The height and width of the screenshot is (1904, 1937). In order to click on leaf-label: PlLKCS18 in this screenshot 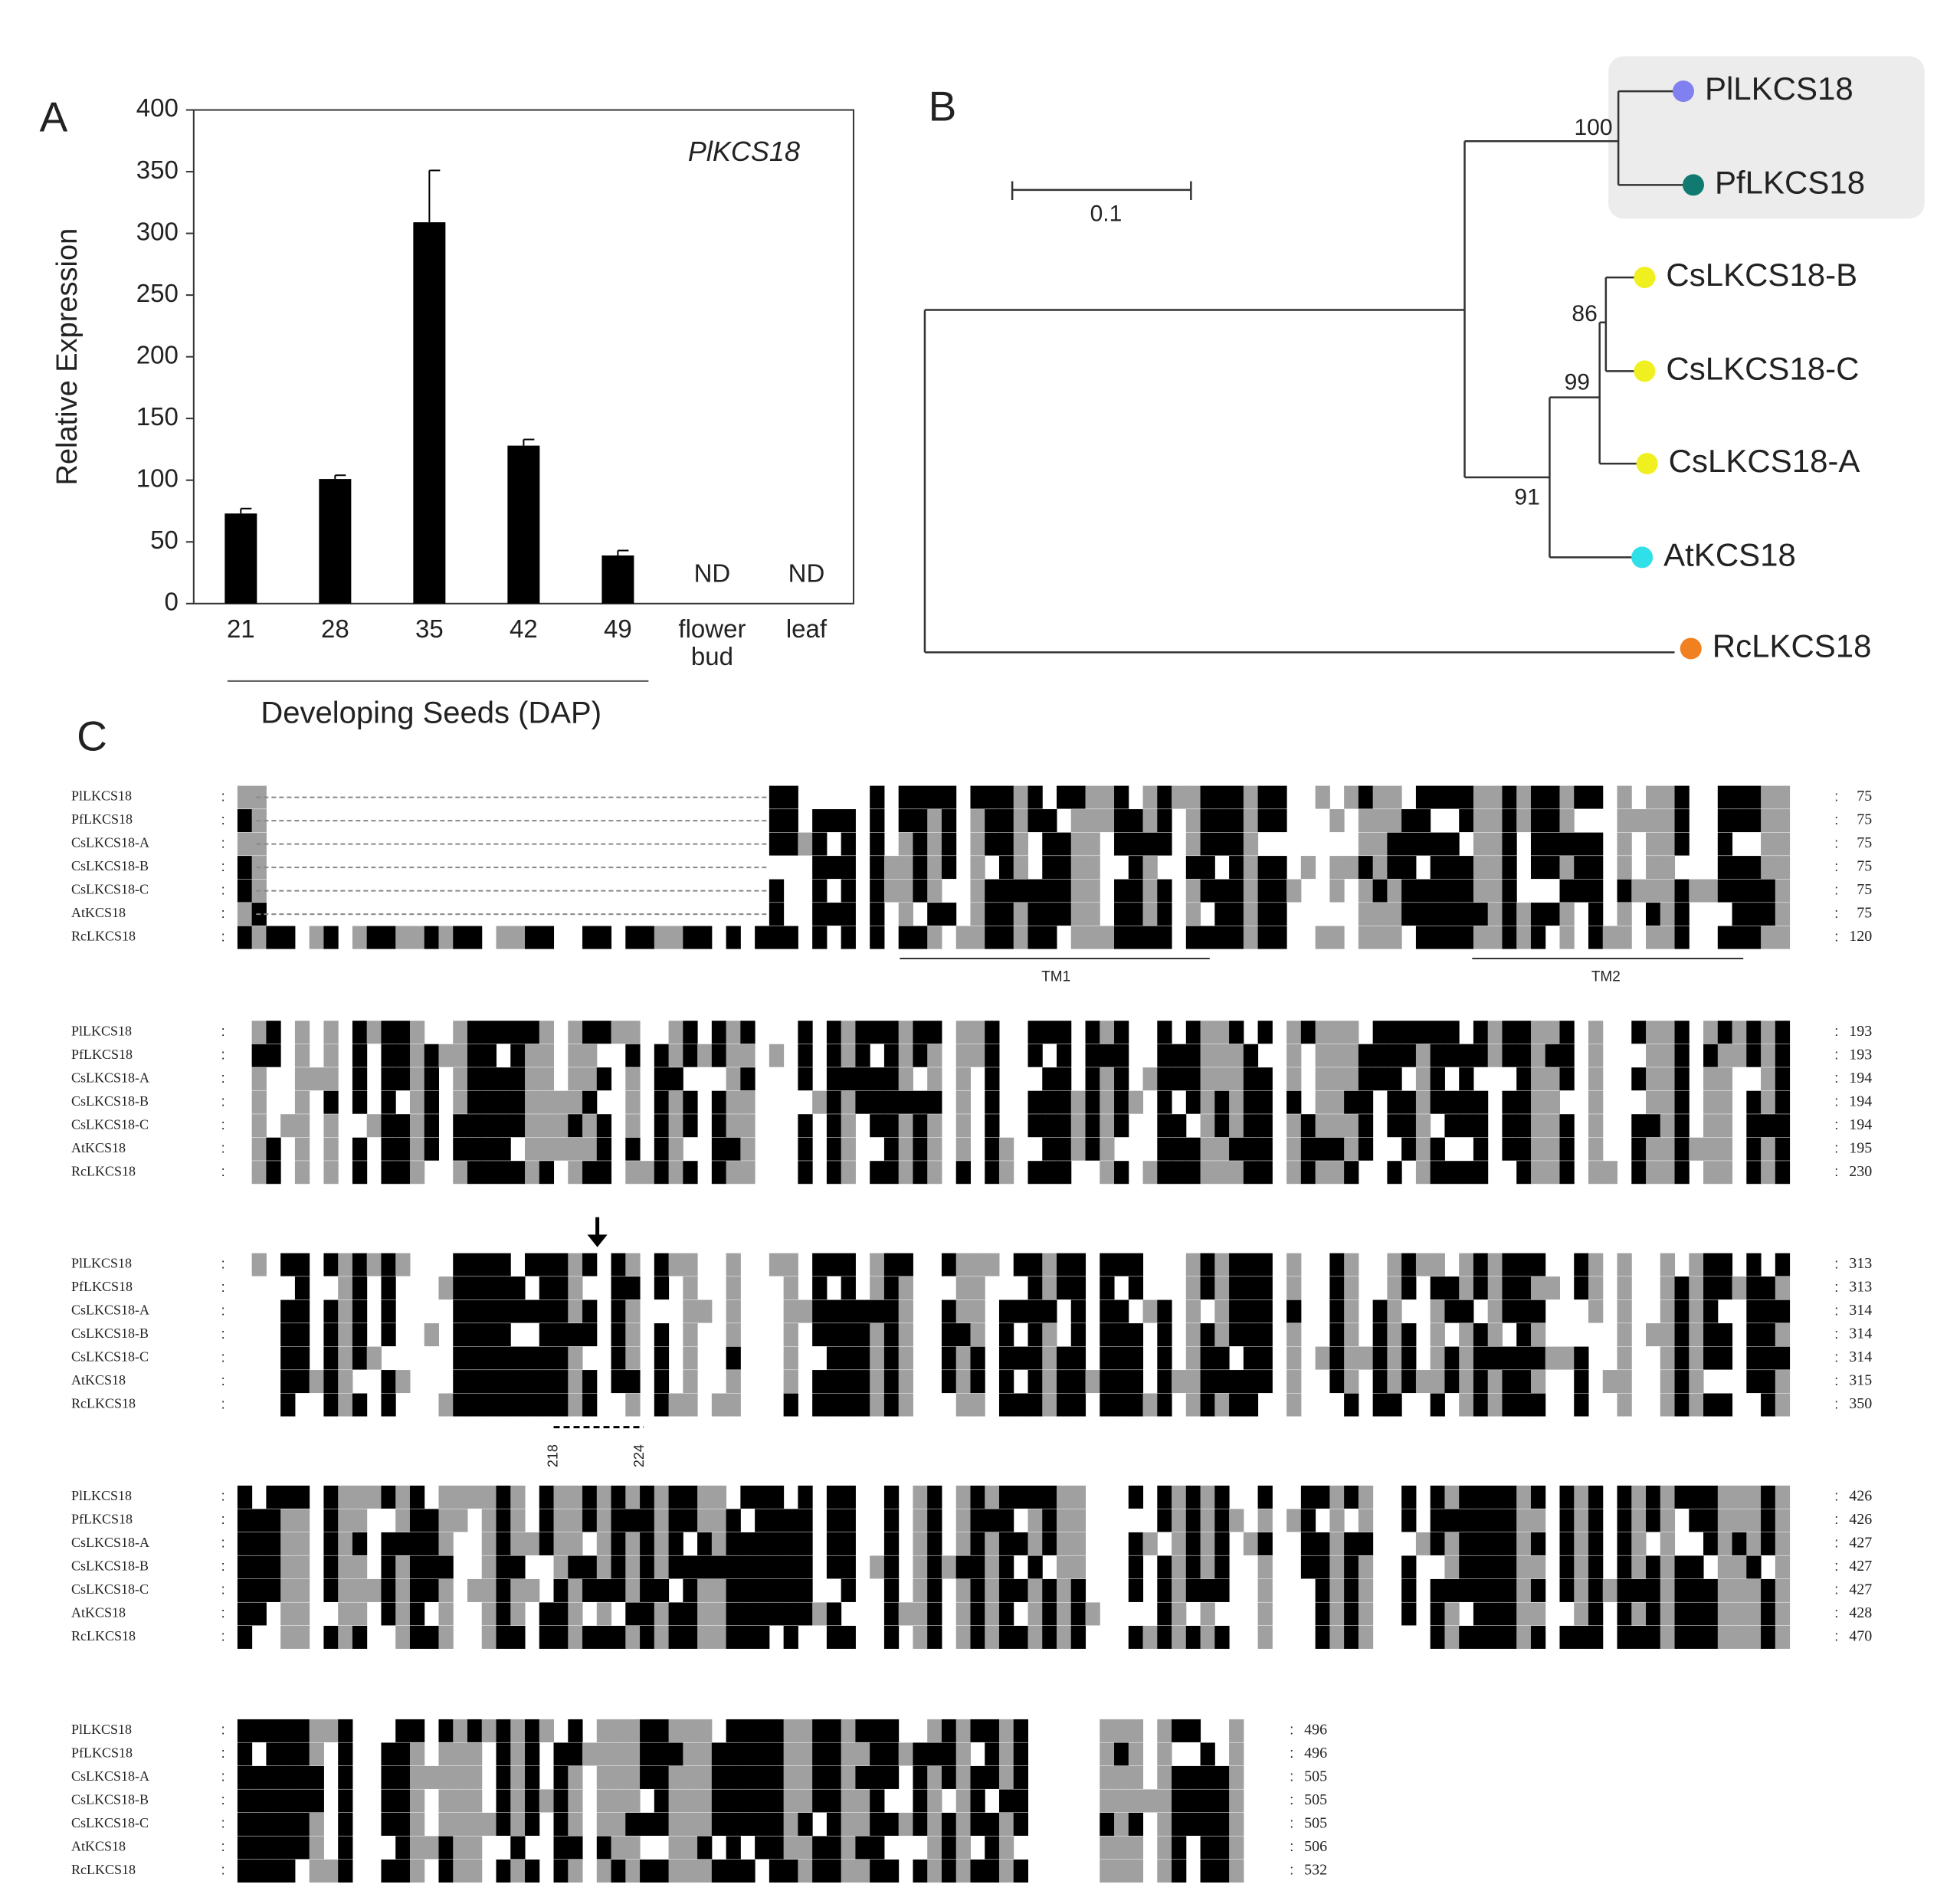, I will do `click(1779, 88)`.